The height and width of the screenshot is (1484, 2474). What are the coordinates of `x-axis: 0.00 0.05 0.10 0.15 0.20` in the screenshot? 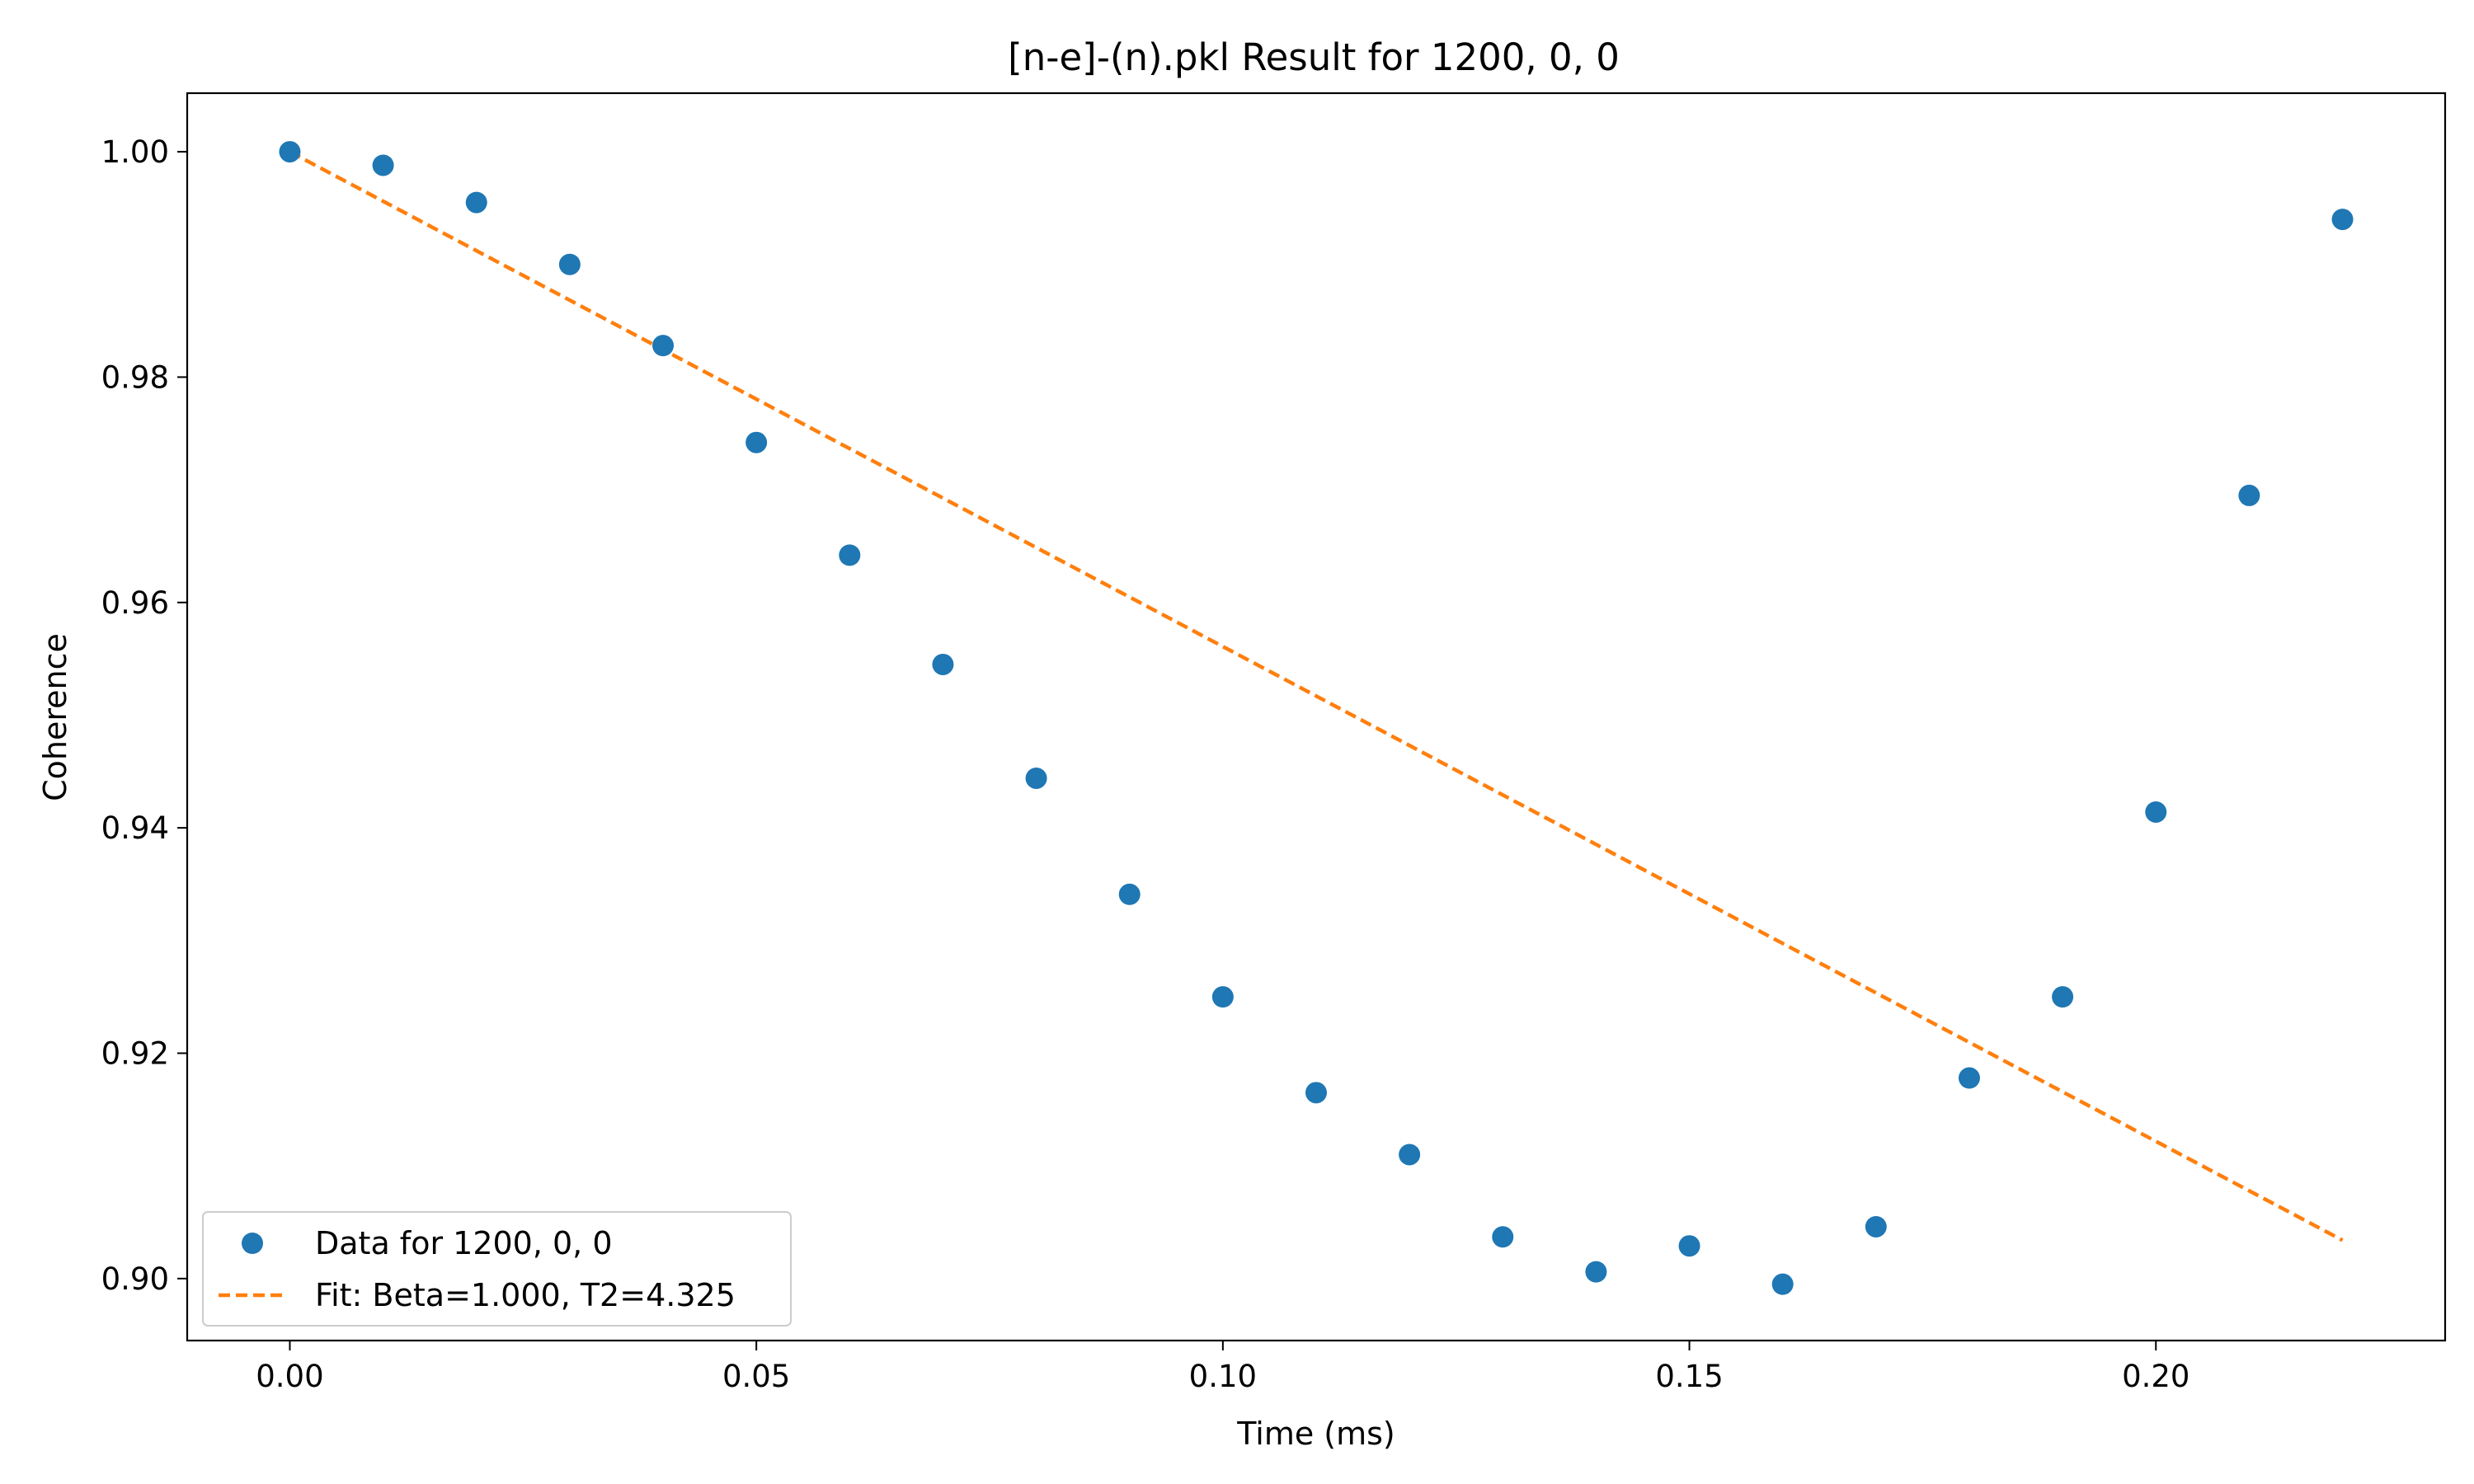 It's located at (1222, 1367).